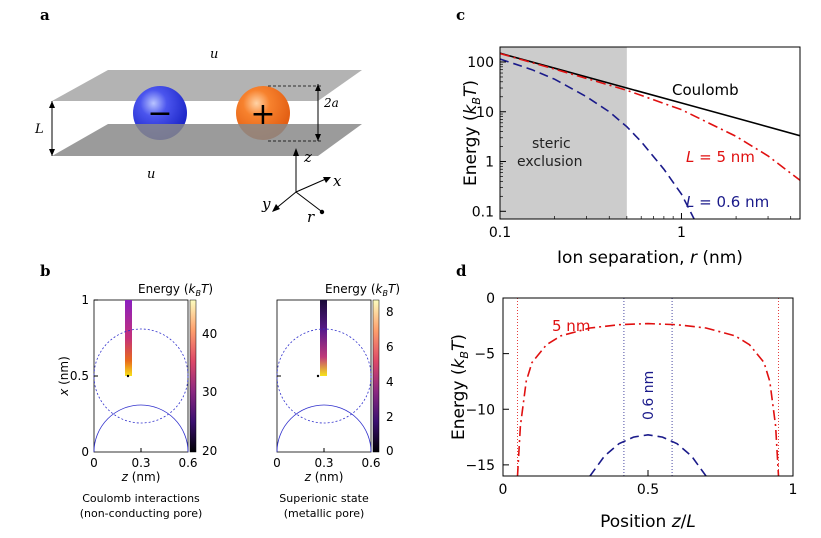 Image resolution: width=821 pixels, height=538 pixels. I want to click on right-caption-1: Superionic state, so click(324, 498).